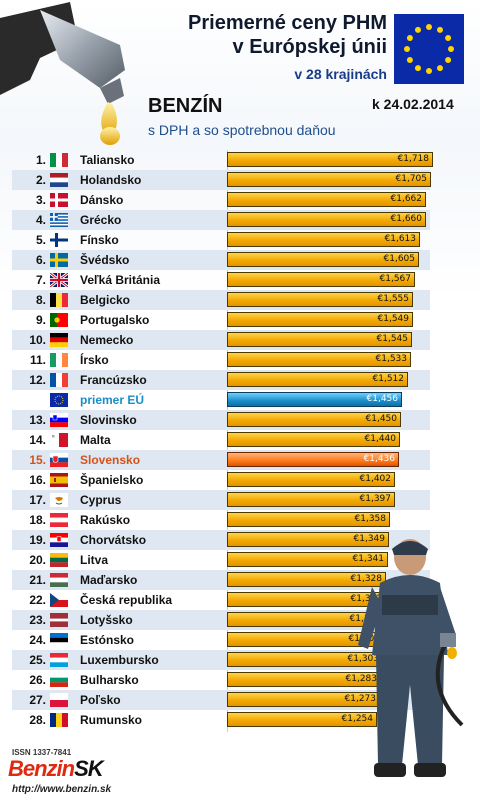  I want to click on price-value-label: €1,397, so click(375, 499).